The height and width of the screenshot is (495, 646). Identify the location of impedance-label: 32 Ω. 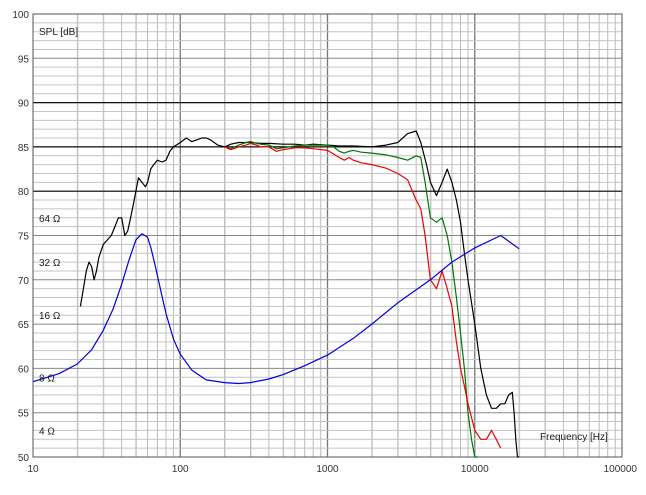
(50, 263).